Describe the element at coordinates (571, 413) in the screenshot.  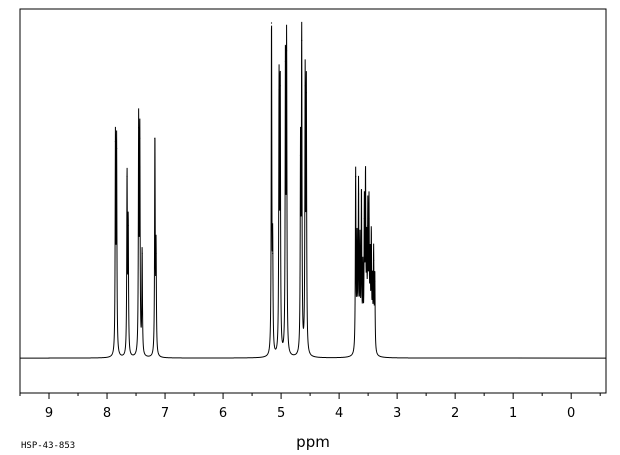
I see `x-tick-label: 0` at that location.